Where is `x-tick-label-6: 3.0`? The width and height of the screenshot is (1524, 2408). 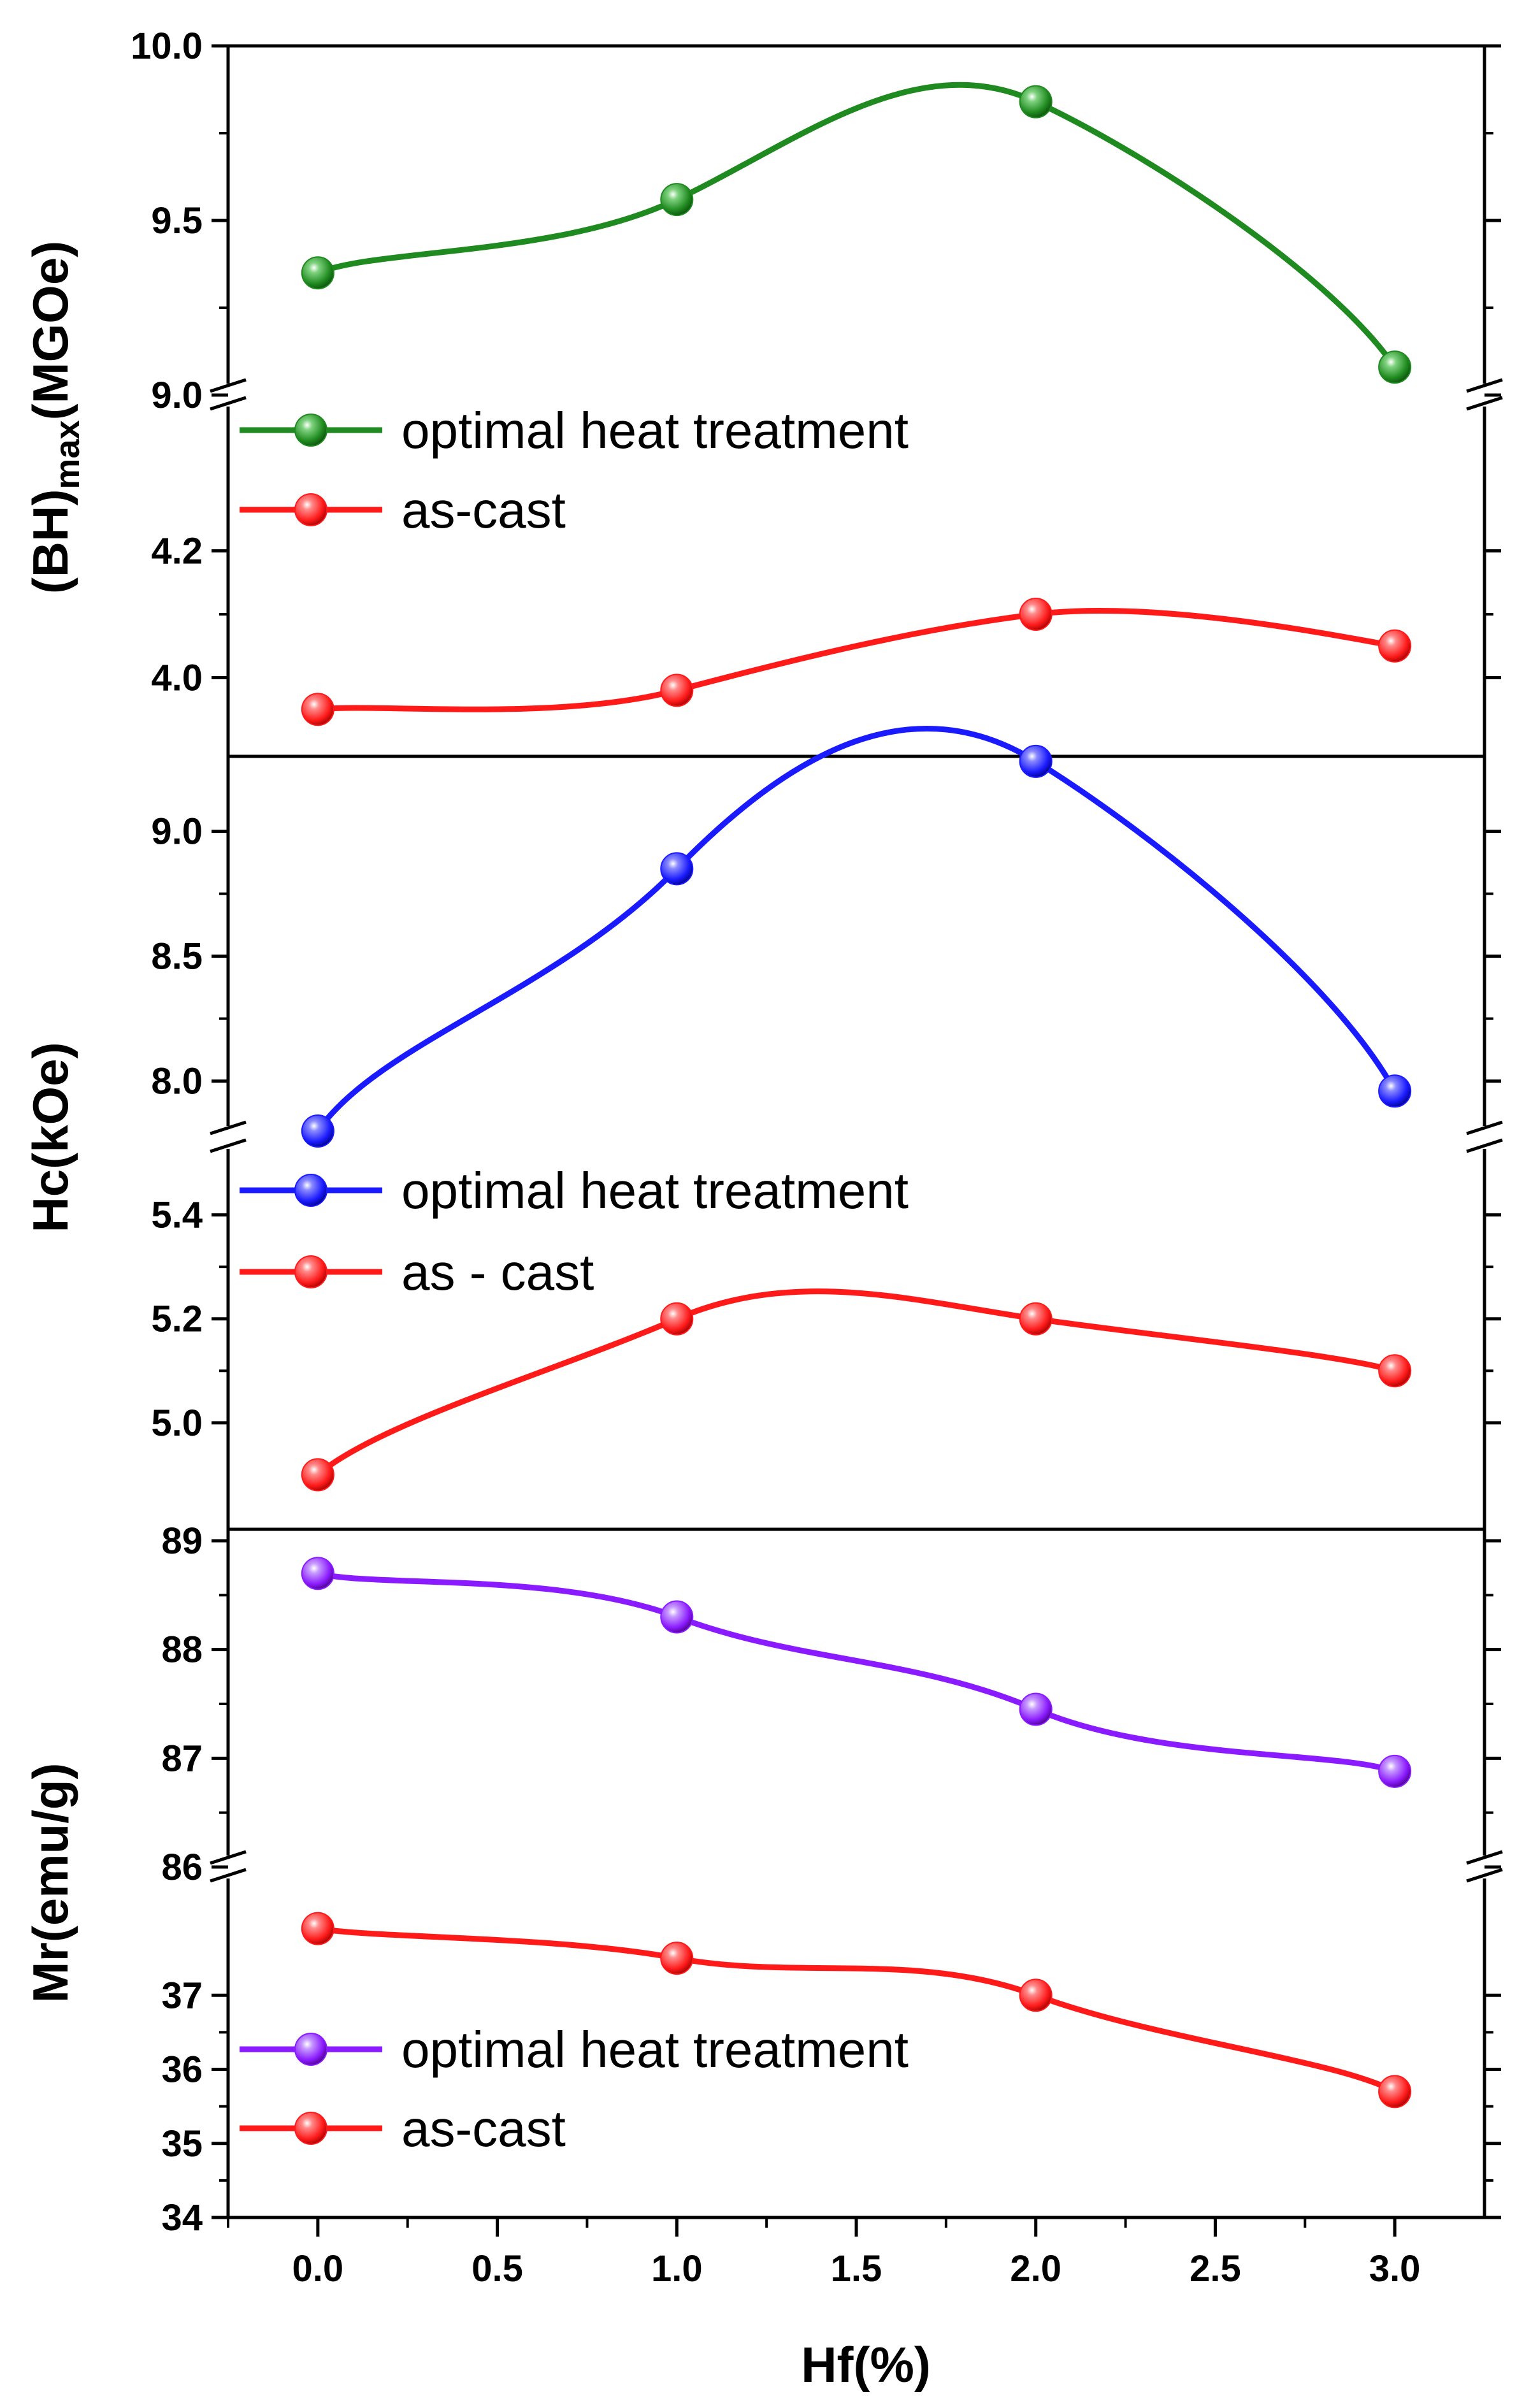 x-tick-label-6: 3.0 is located at coordinates (1395, 2268).